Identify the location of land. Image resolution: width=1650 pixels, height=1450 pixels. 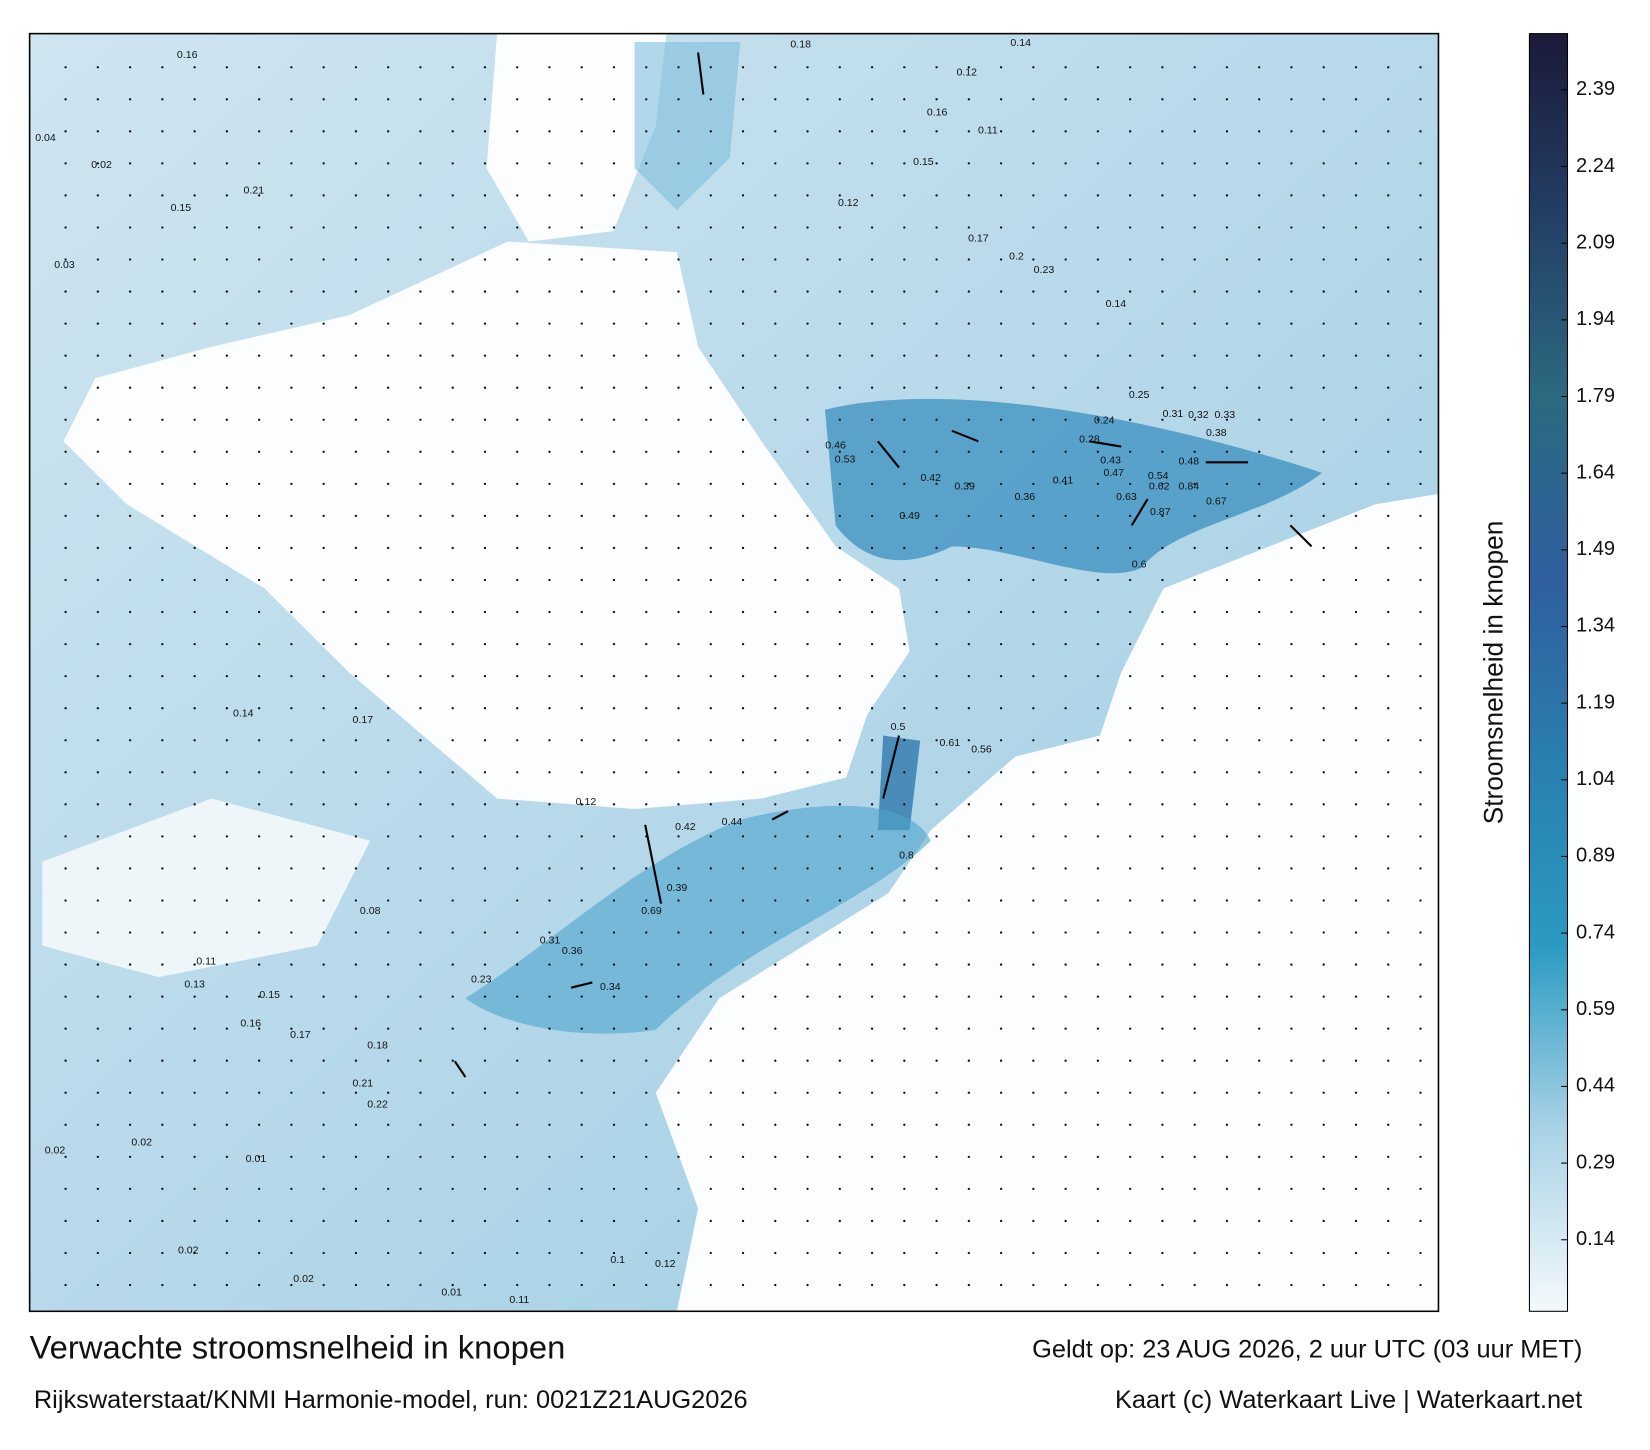
(576, 137).